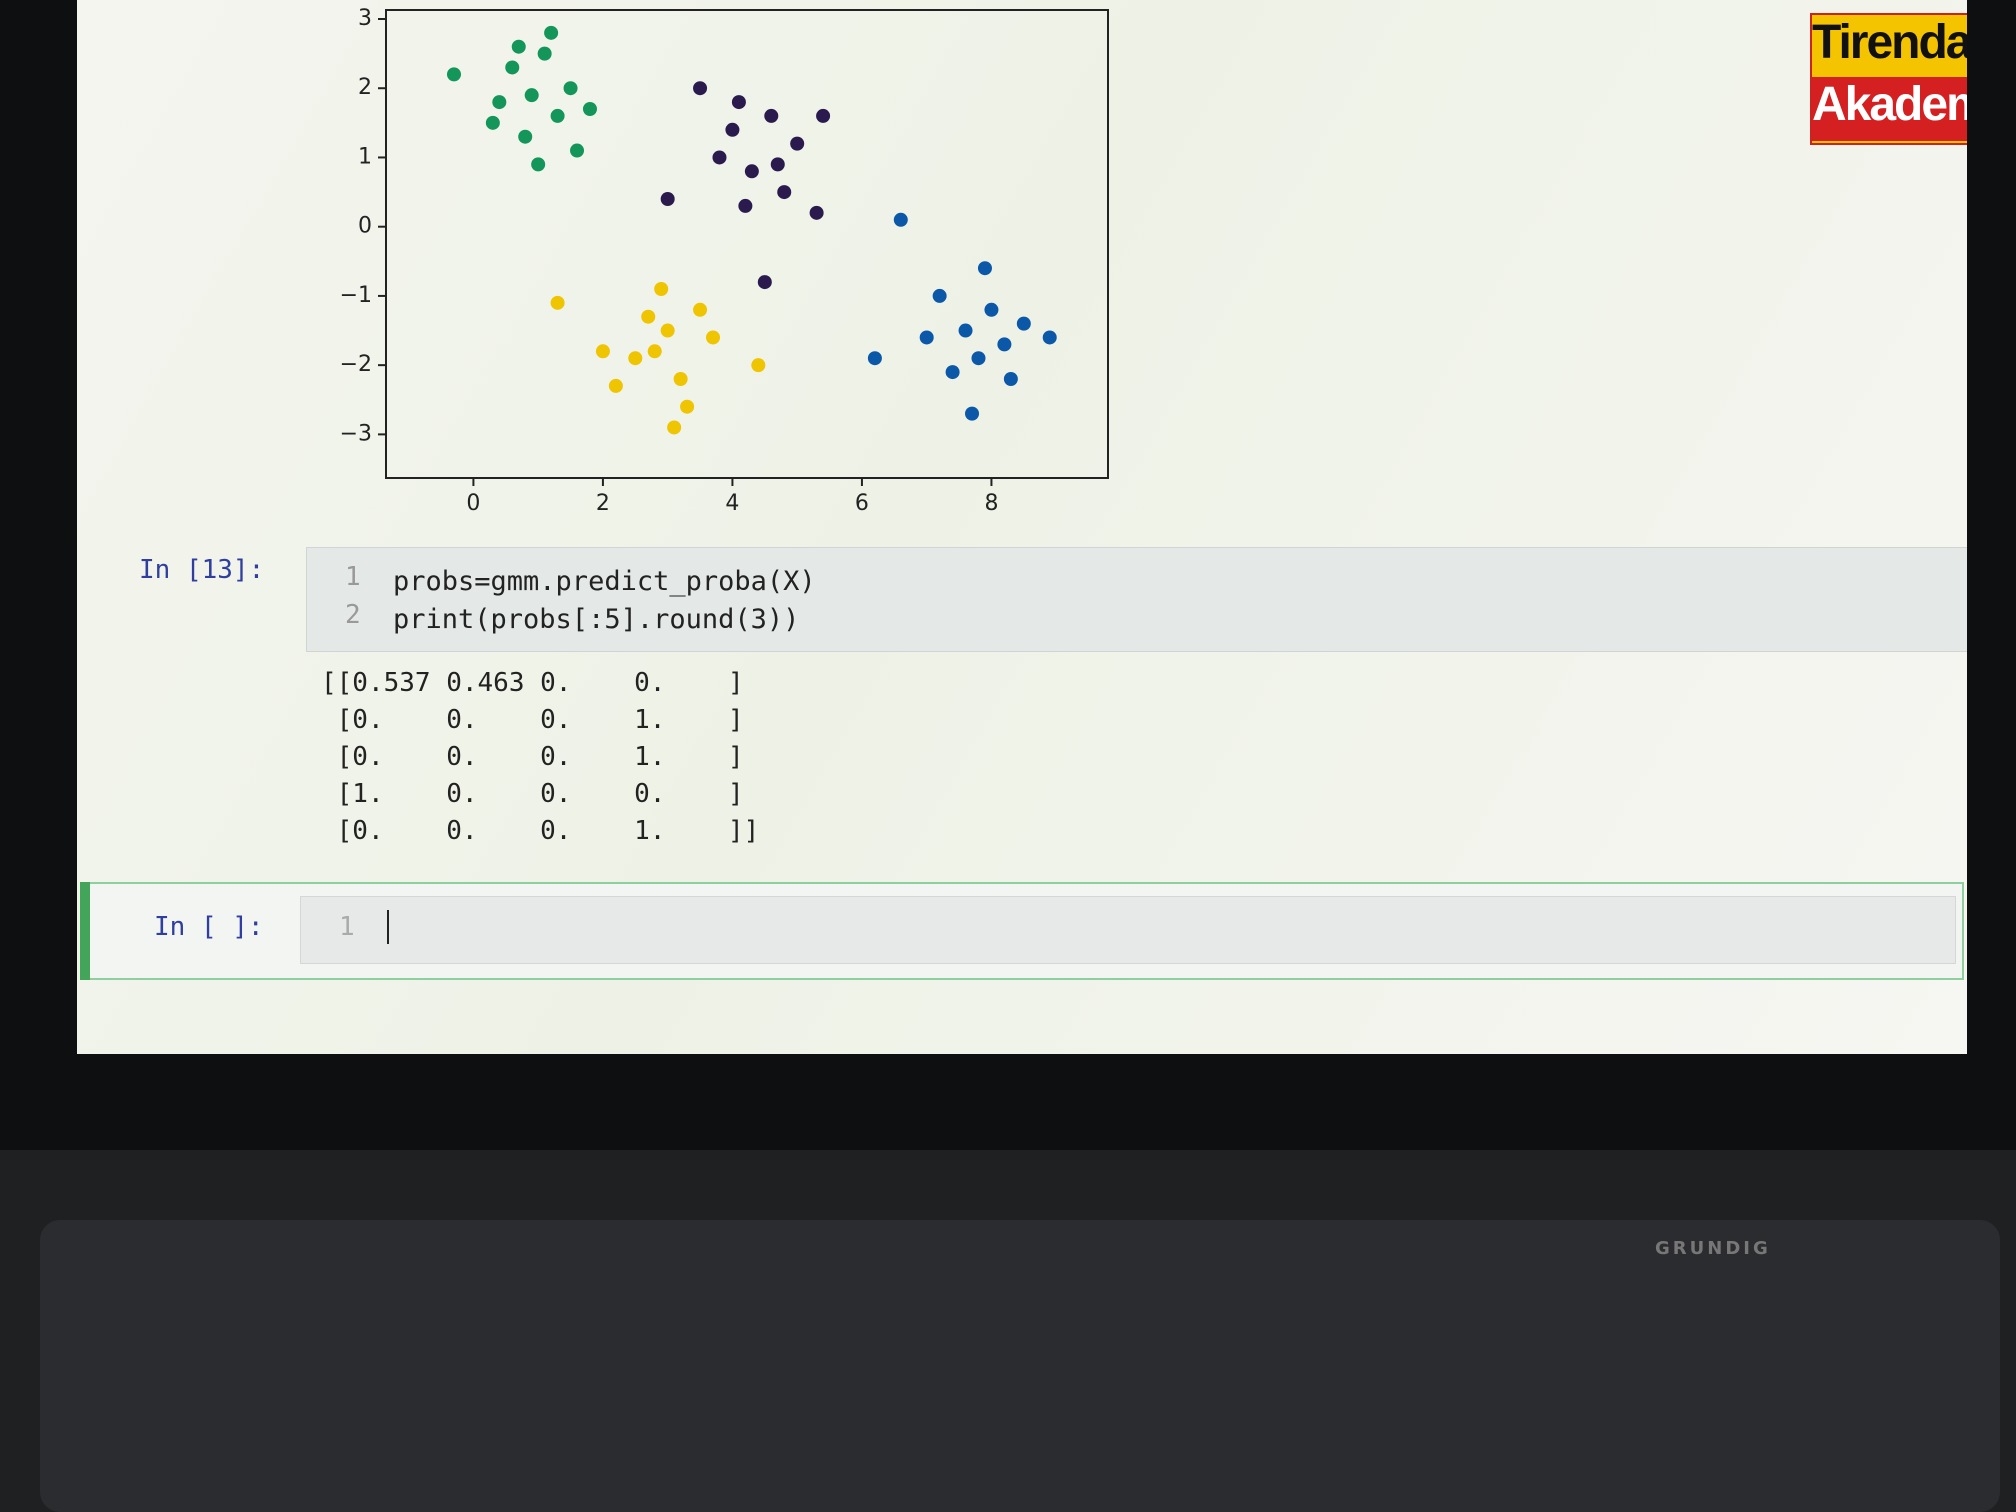 The image size is (2016, 1512). Describe the element at coordinates (365, 18) in the screenshot. I see `y-tick-label: 3` at that location.